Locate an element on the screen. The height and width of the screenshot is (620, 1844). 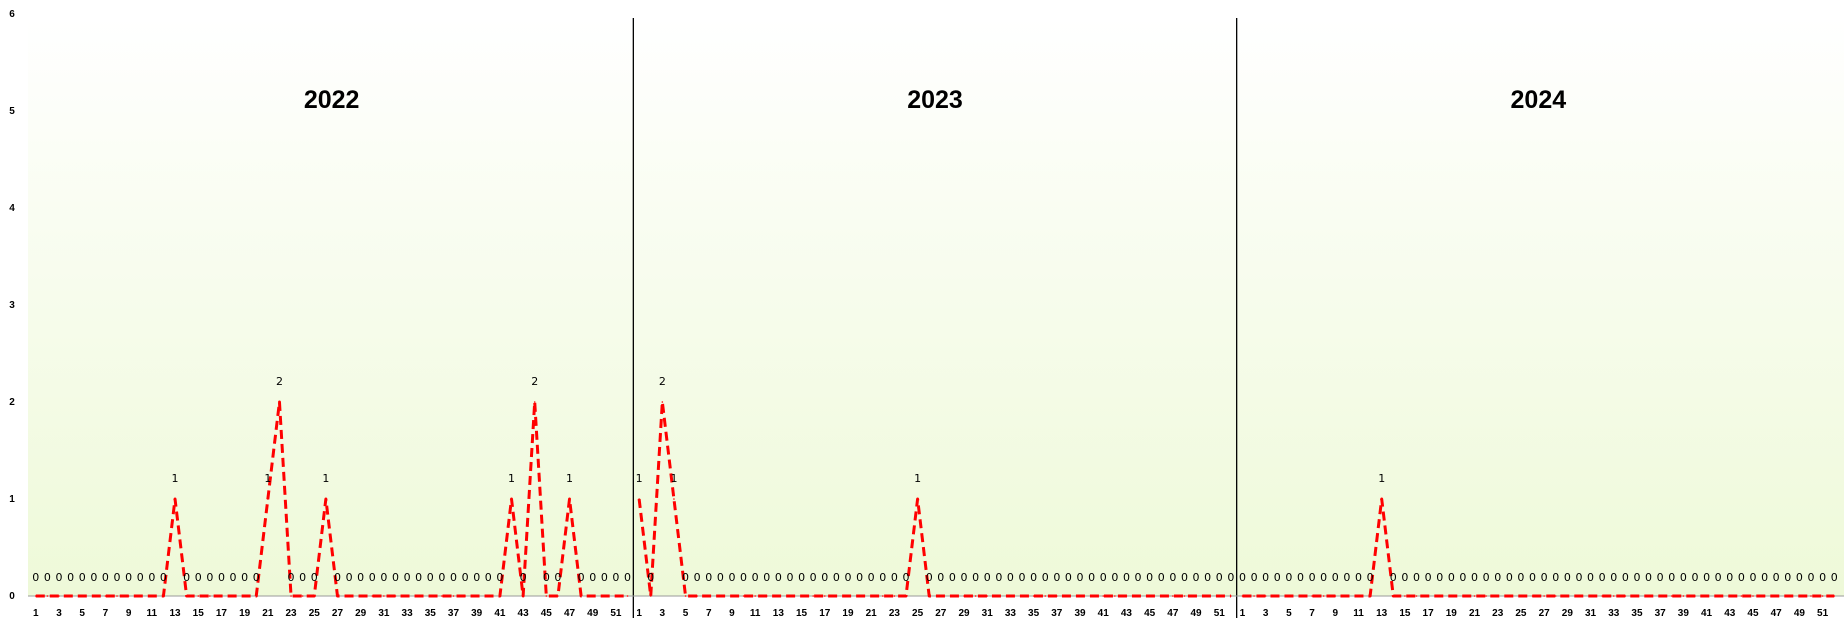
x-tick-label: 37 is located at coordinates (1057, 613).